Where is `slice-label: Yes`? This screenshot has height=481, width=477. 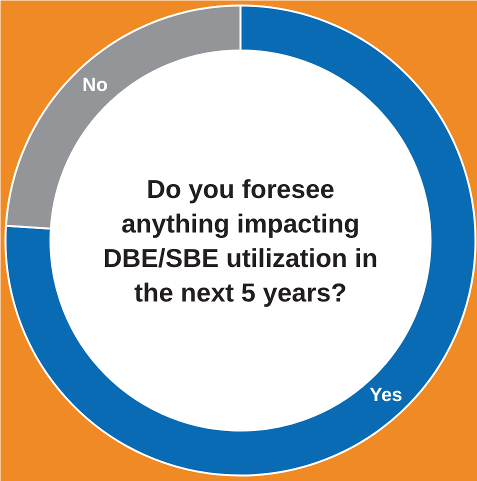 slice-label: Yes is located at coordinates (386, 395).